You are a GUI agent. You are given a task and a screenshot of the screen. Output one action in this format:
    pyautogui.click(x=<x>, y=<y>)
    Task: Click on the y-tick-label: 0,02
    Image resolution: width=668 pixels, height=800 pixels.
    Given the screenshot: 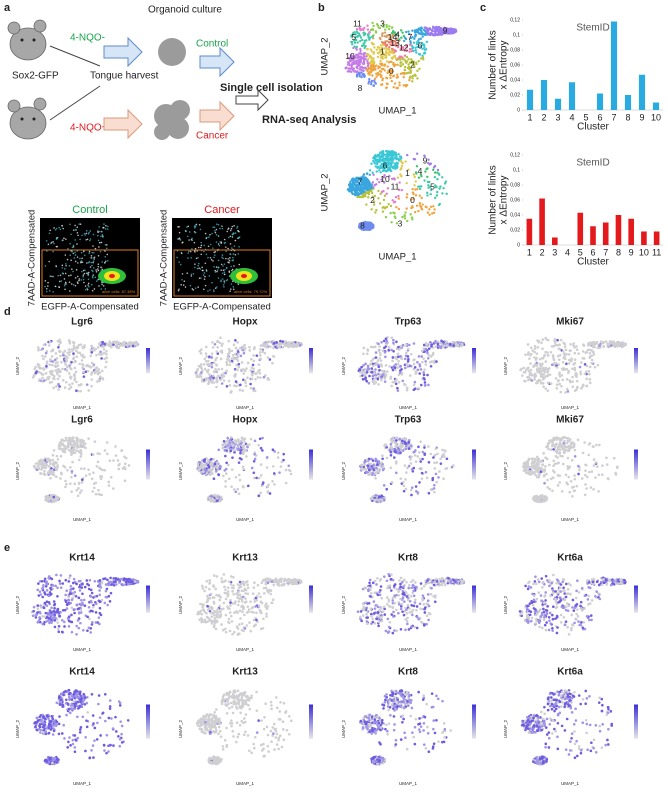 What is the action you would take?
    pyautogui.click(x=515, y=230)
    